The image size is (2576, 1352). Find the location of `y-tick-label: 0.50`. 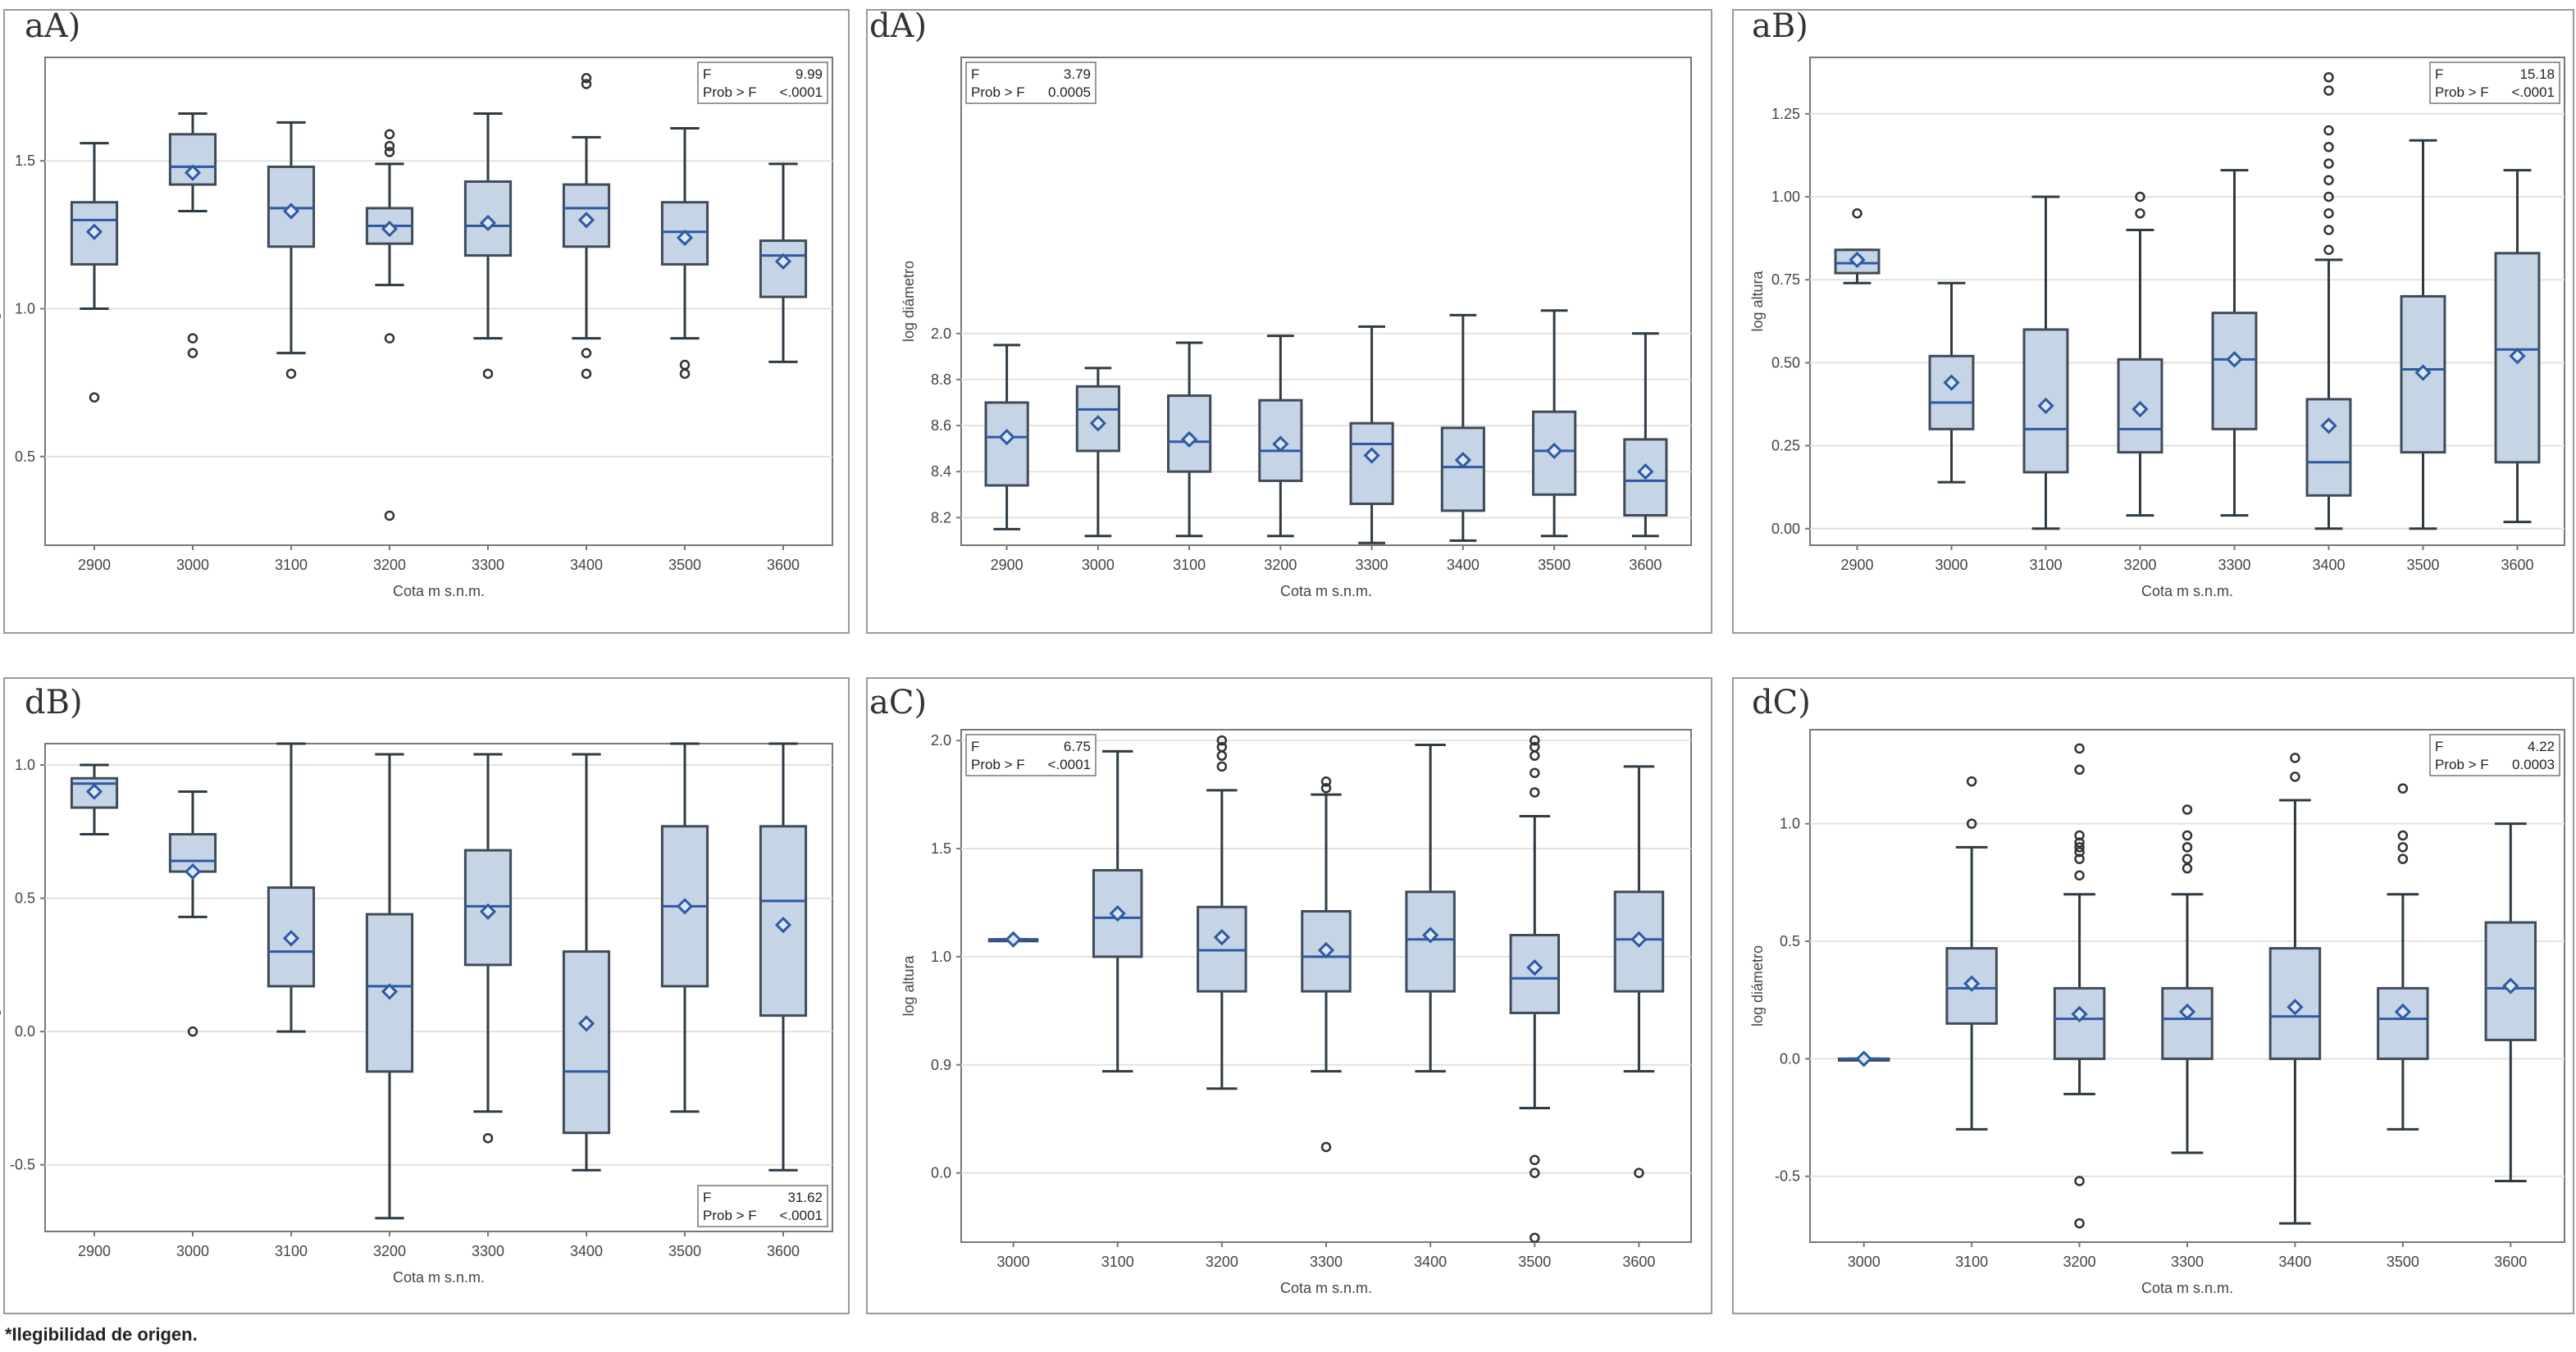

y-tick-label: 0.50 is located at coordinates (1785, 362).